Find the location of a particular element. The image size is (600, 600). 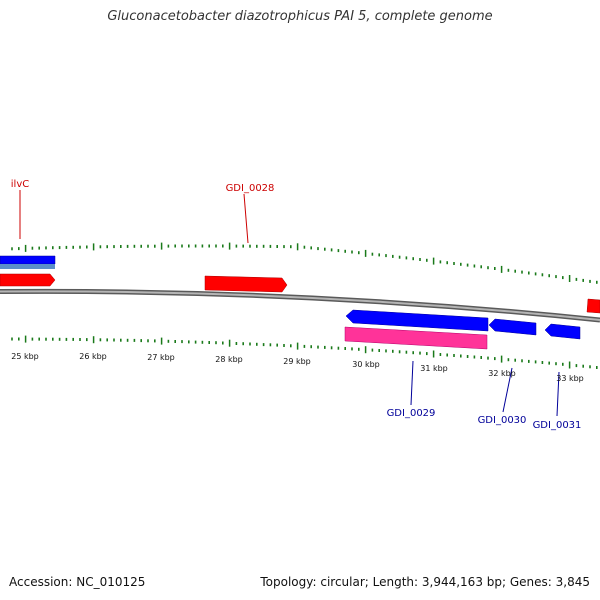

lower-tick-track is located at coordinates (304, 352).